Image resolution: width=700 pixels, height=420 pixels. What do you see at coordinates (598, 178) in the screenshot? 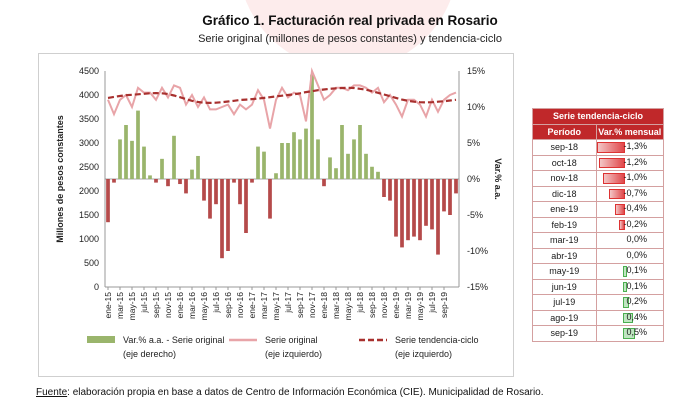
I see `table-row: nov-18 -1,0%` at bounding box center [598, 178].